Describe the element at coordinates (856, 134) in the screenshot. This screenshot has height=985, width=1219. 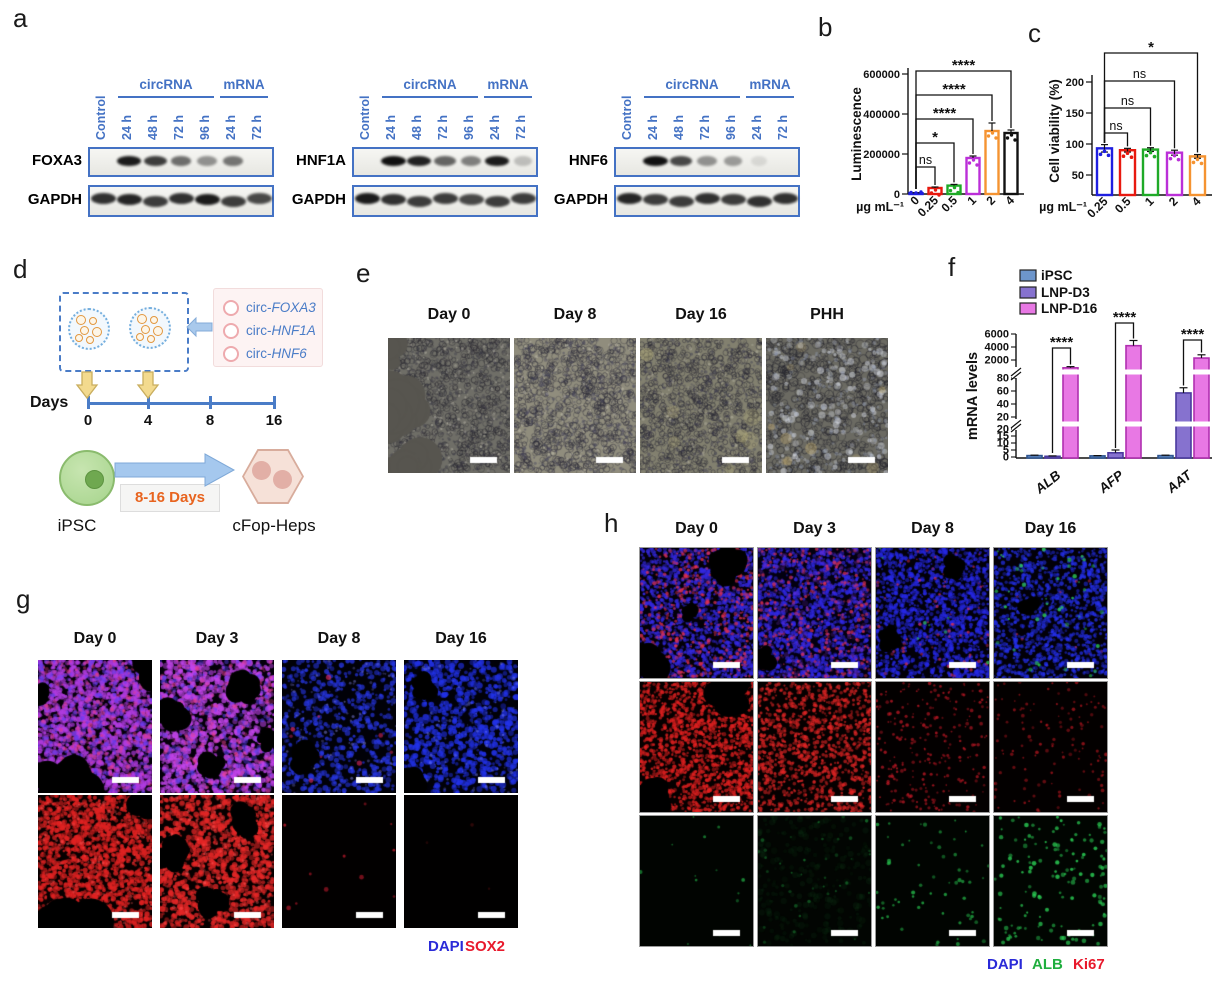
I see `svg-text: Luminescence` at that location.